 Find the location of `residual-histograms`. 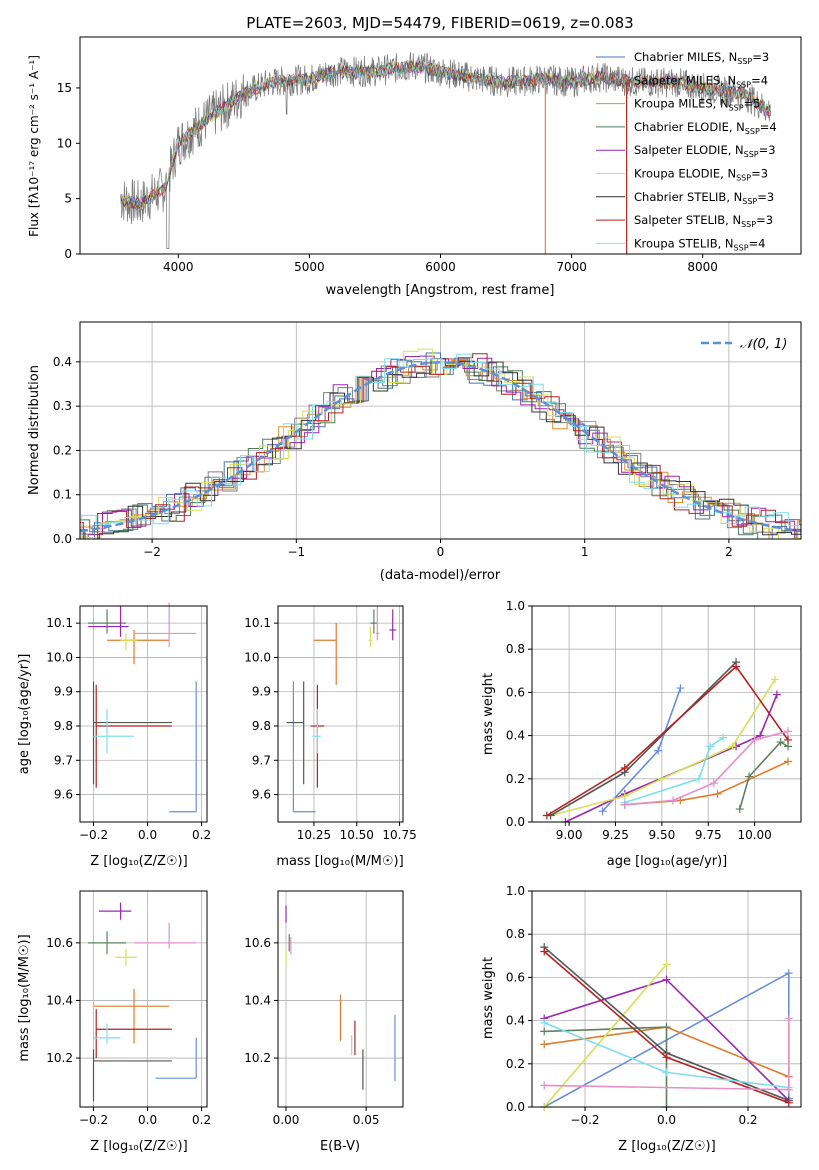

residual-histograms is located at coordinates (440, 444).